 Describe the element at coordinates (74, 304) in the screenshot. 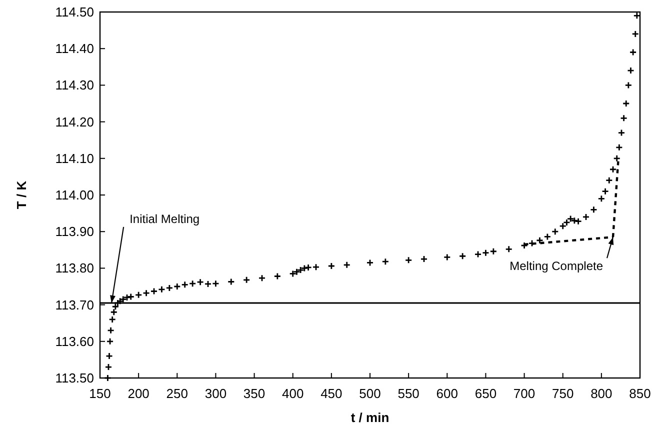

I see `y-tick-label: 113.70` at that location.